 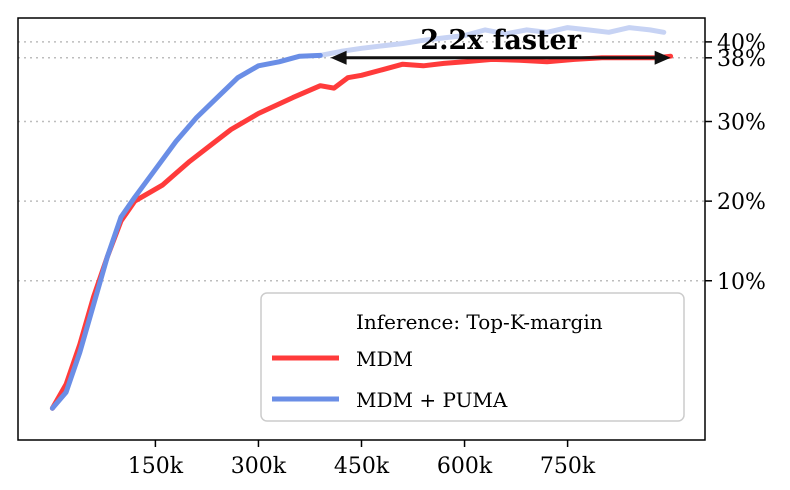 I want to click on legend-label-mdm: MDM, so click(x=384, y=359).